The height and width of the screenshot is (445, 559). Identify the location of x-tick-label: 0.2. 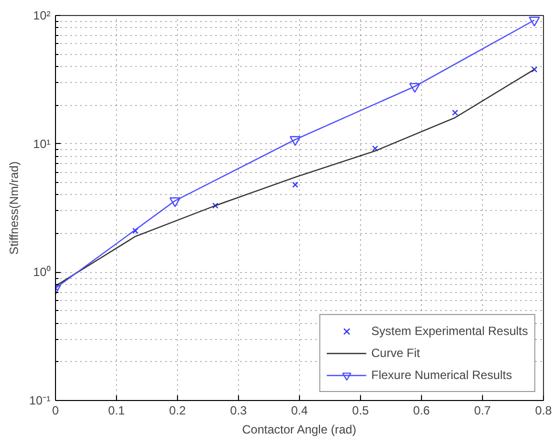
(177, 411).